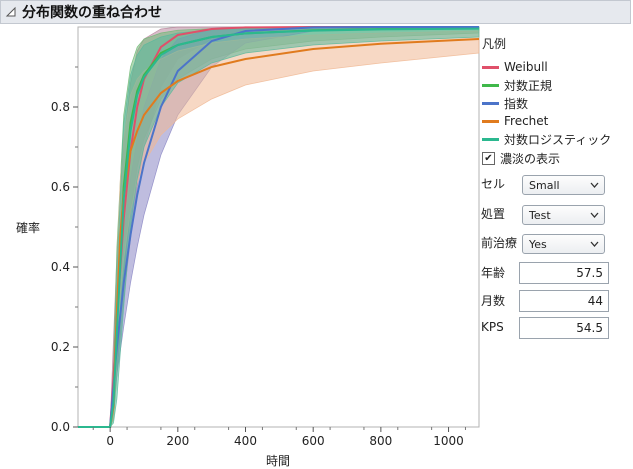 The image size is (633, 469). I want to click on legend-title: 凡例, so click(494, 44).